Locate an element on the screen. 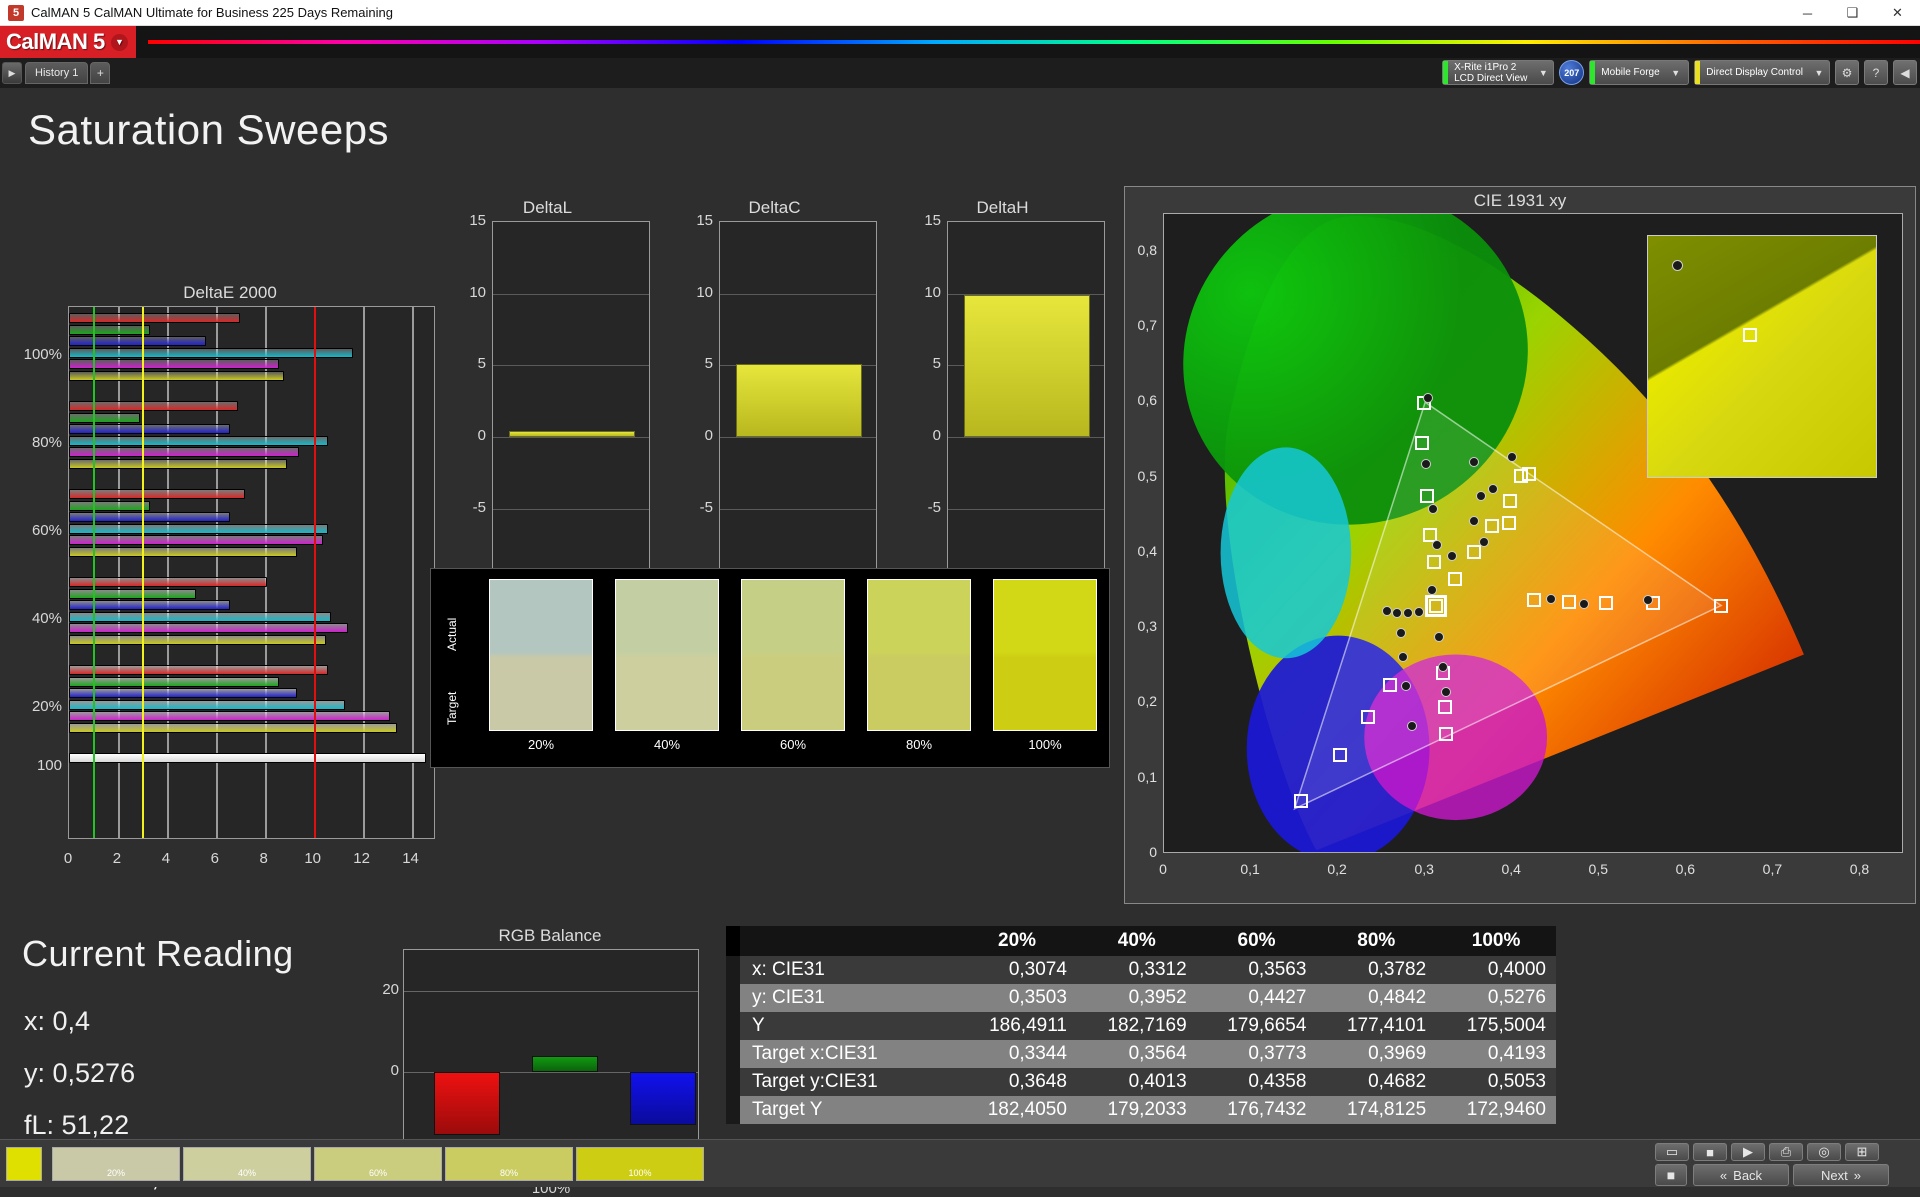 The height and width of the screenshot is (1197, 1920). deltae-xlabel: 14 is located at coordinates (410, 858).